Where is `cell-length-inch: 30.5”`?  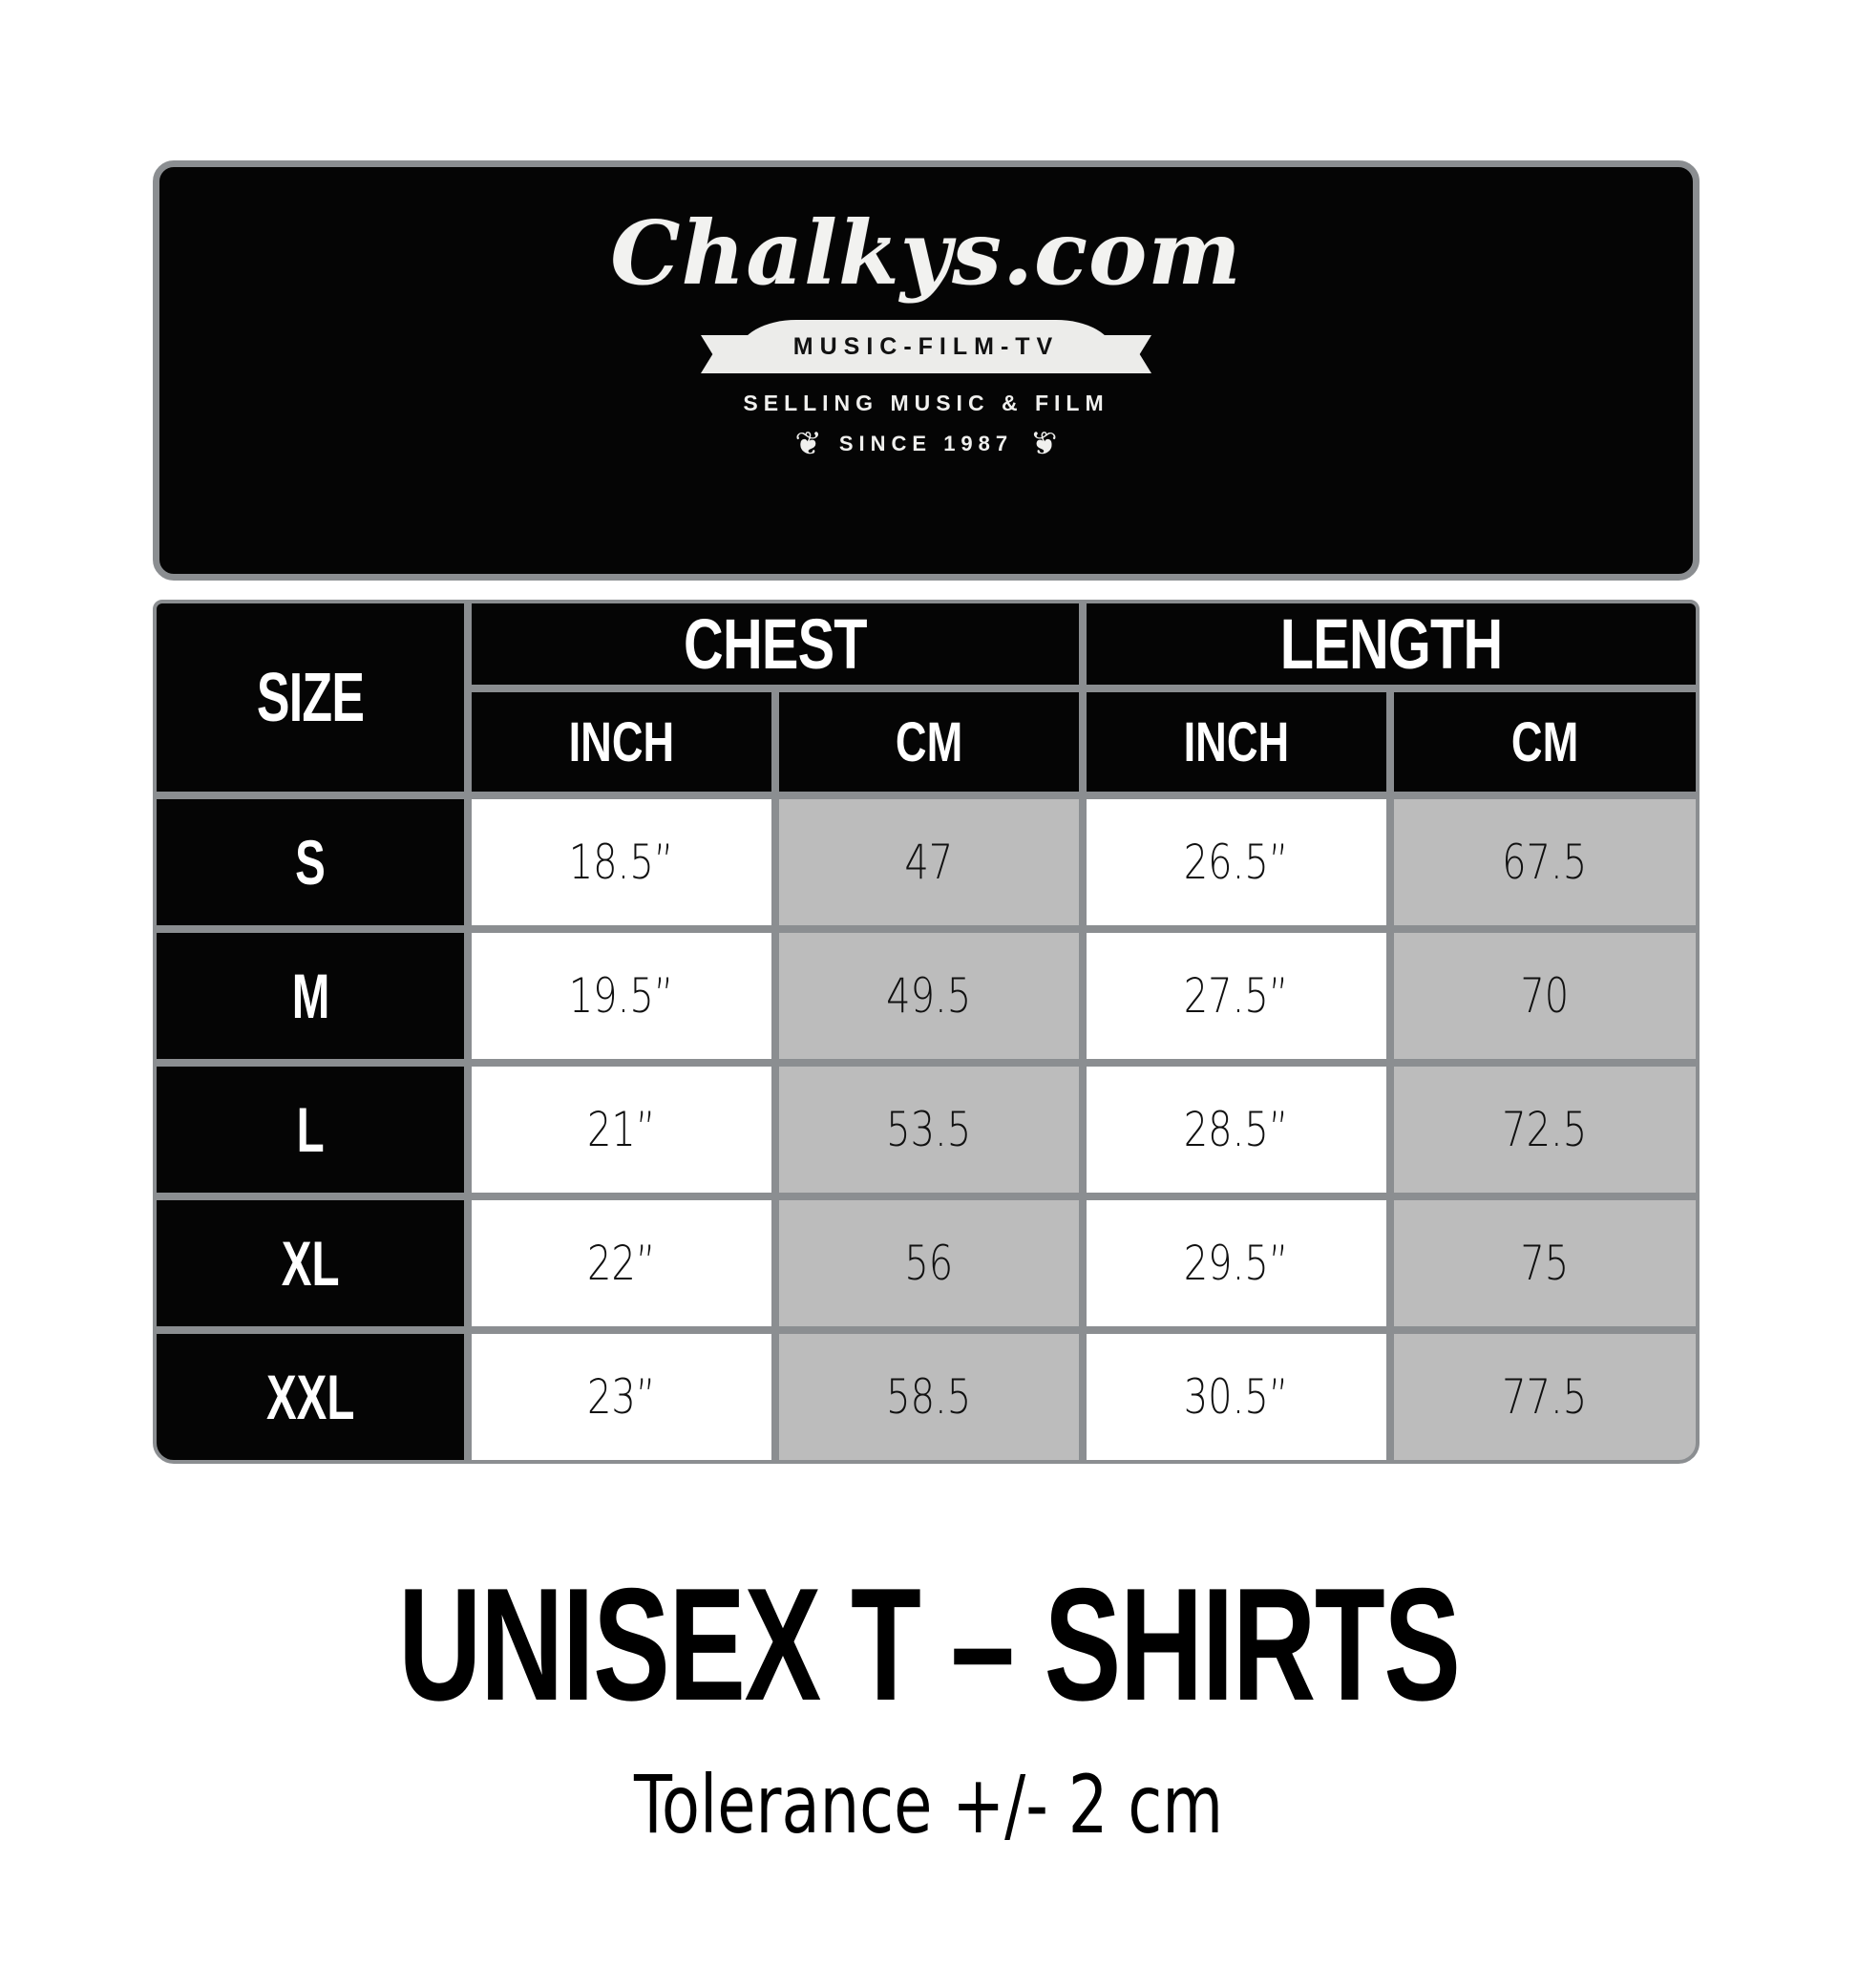 cell-length-inch: 30.5” is located at coordinates (1236, 1397).